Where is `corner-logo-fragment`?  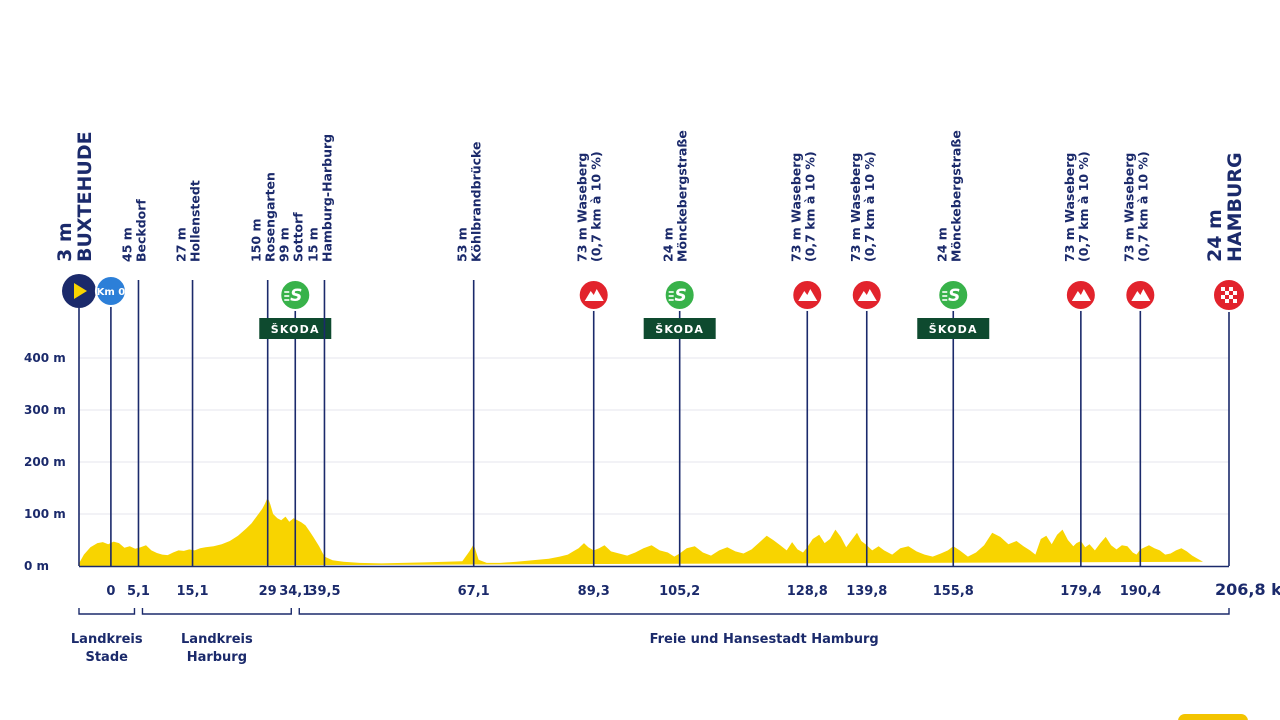
corner-logo-fragment is located at coordinates (1213, 715).